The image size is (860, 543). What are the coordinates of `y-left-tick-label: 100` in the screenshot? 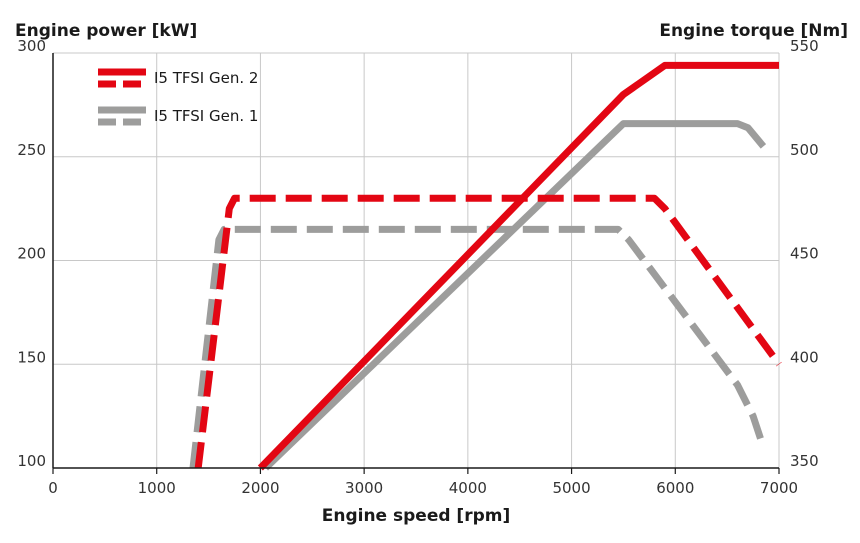 It's located at (31, 461).